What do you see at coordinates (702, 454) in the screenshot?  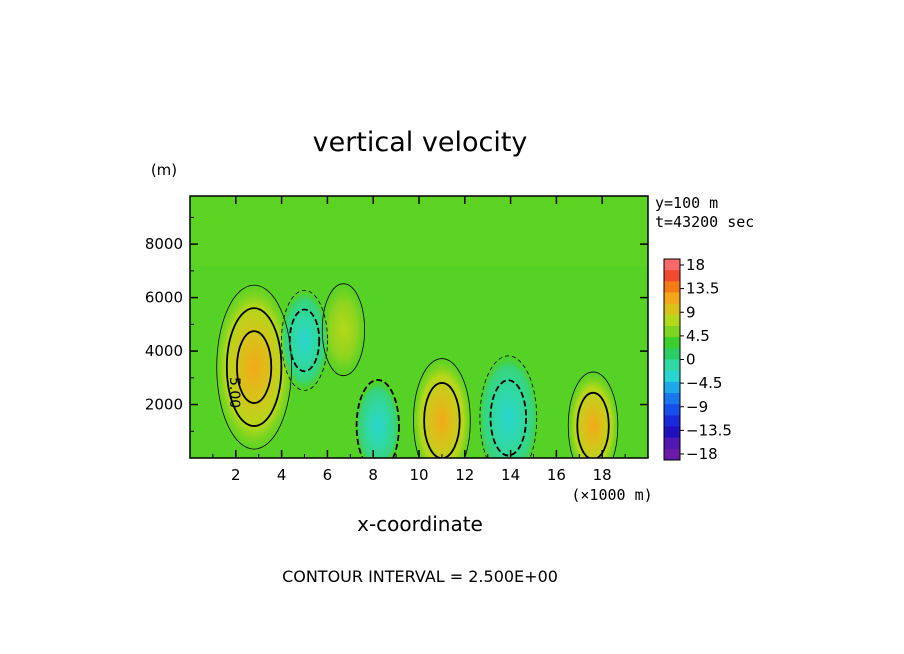 I see `colorbar-label: −18` at bounding box center [702, 454].